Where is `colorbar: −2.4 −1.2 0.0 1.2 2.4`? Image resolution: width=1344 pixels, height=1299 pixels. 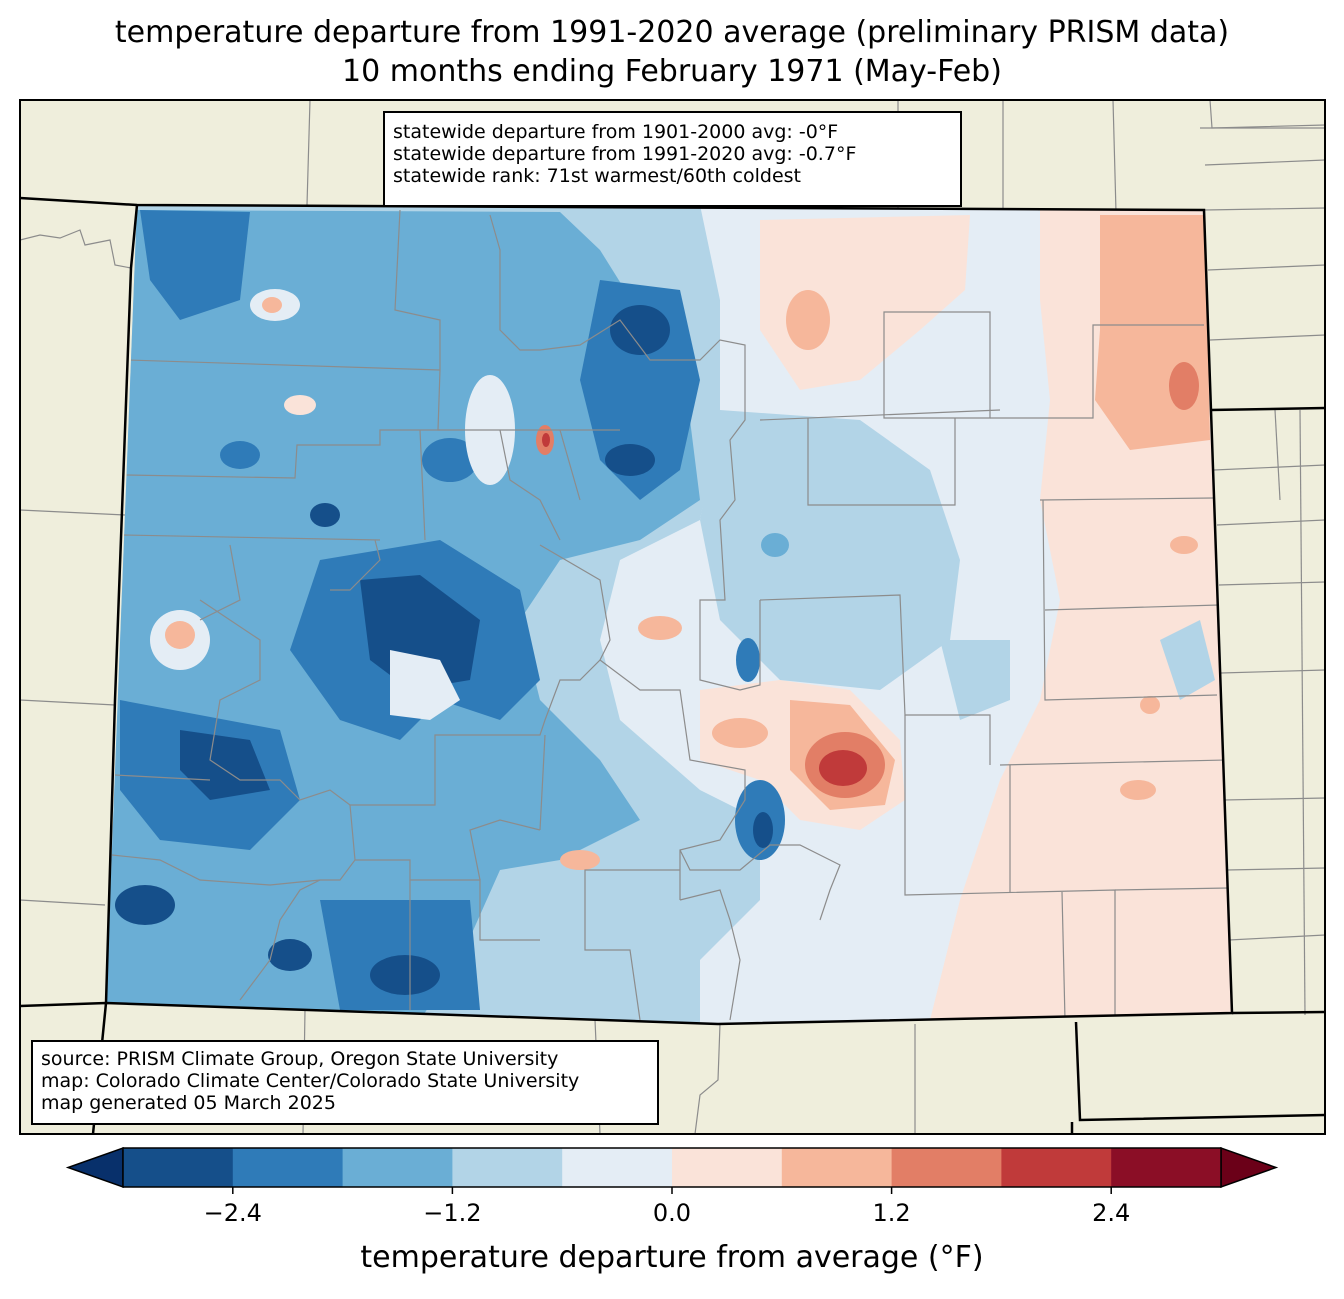
colorbar: −2.4 −1.2 0.0 1.2 2.4 is located at coordinates (672, 1186).